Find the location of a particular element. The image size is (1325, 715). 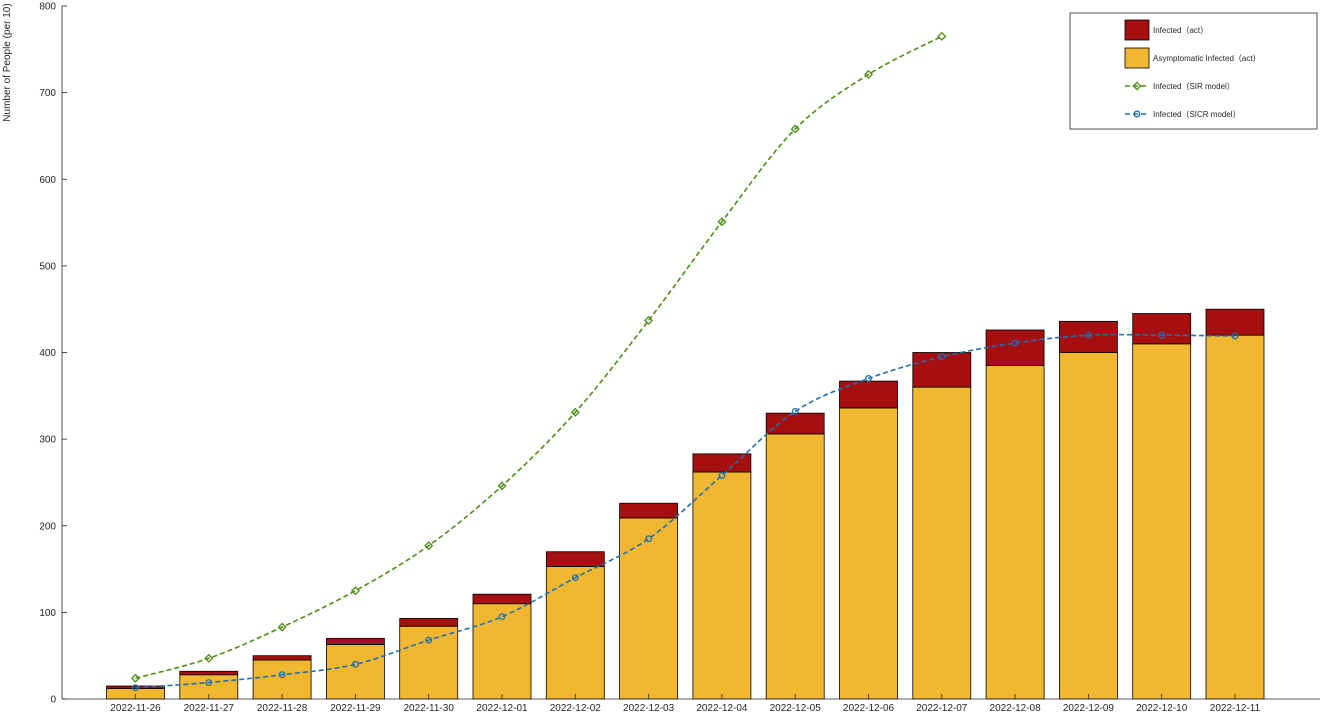

x-tick-label: 2022-12-09 is located at coordinates (1089, 708).